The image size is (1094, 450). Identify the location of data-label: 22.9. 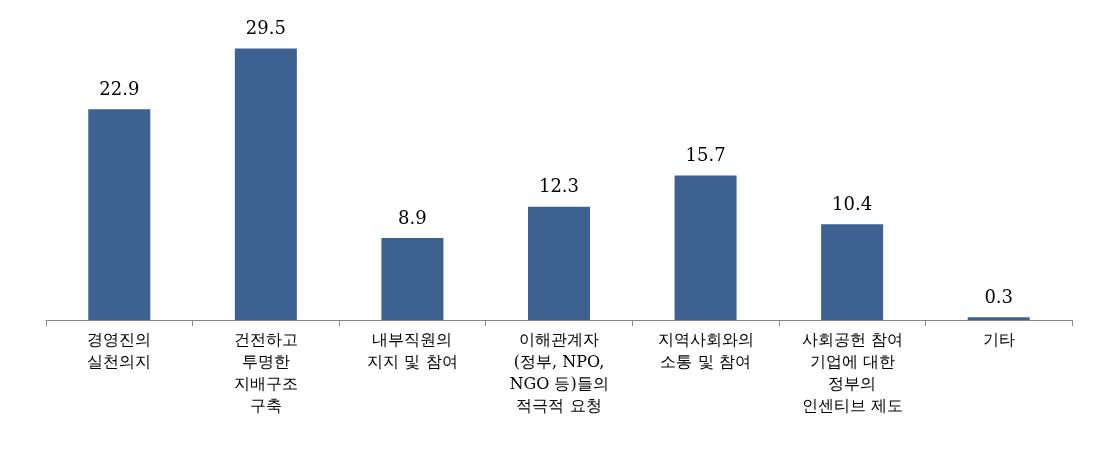
(119, 88).